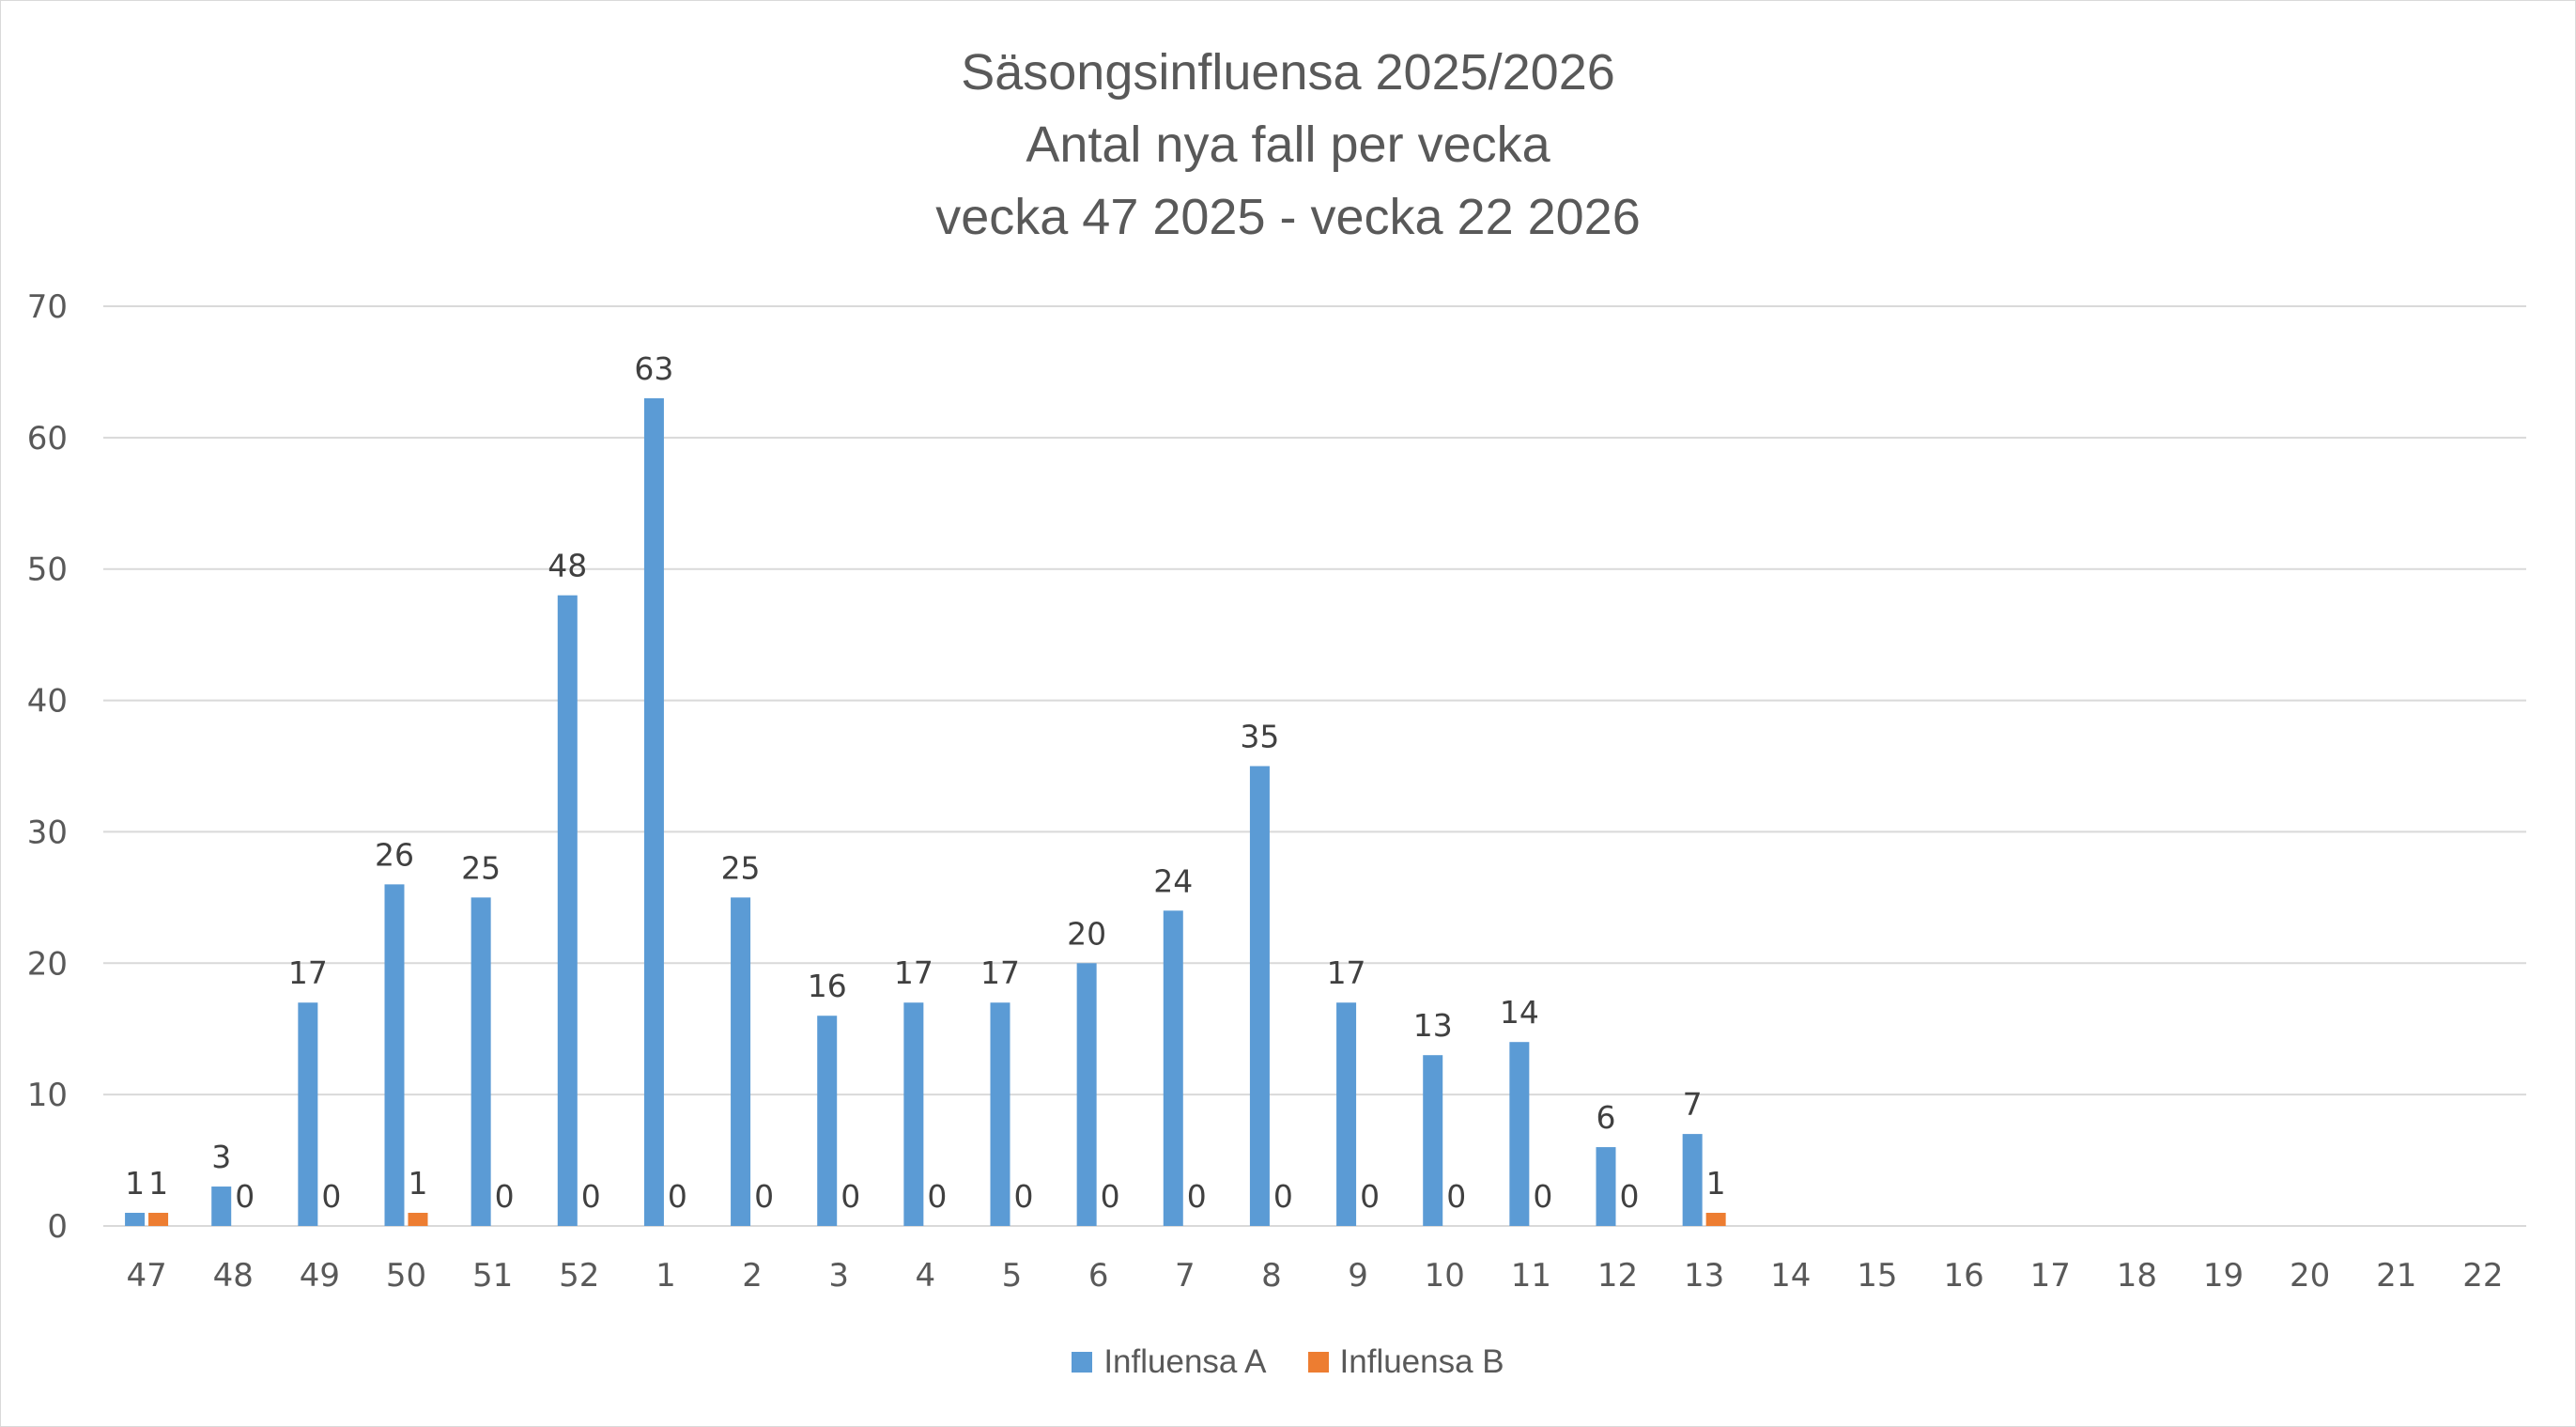  What do you see at coordinates (567, 566) in the screenshot?
I see `data-label: 48` at bounding box center [567, 566].